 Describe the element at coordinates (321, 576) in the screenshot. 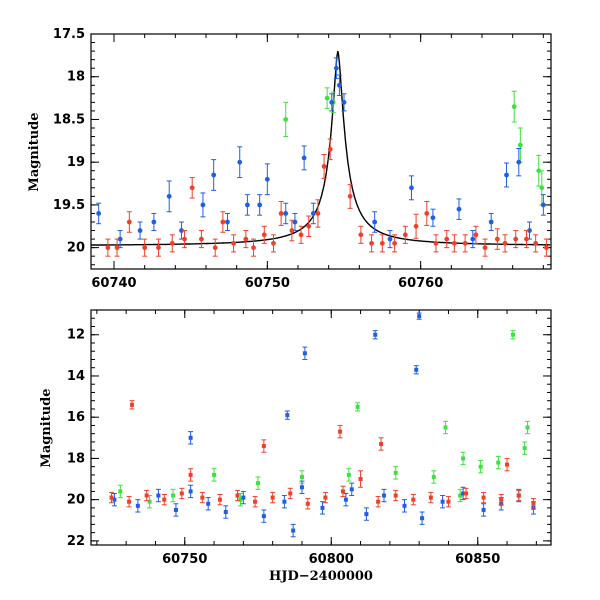

I see `bottom-x-axis-label: HJD−2400000` at that location.